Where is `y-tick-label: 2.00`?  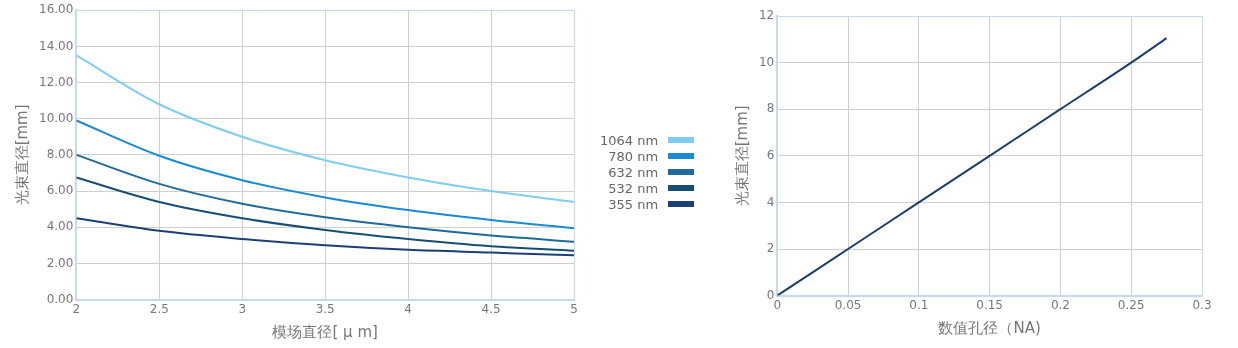 y-tick-label: 2.00 is located at coordinates (60, 262).